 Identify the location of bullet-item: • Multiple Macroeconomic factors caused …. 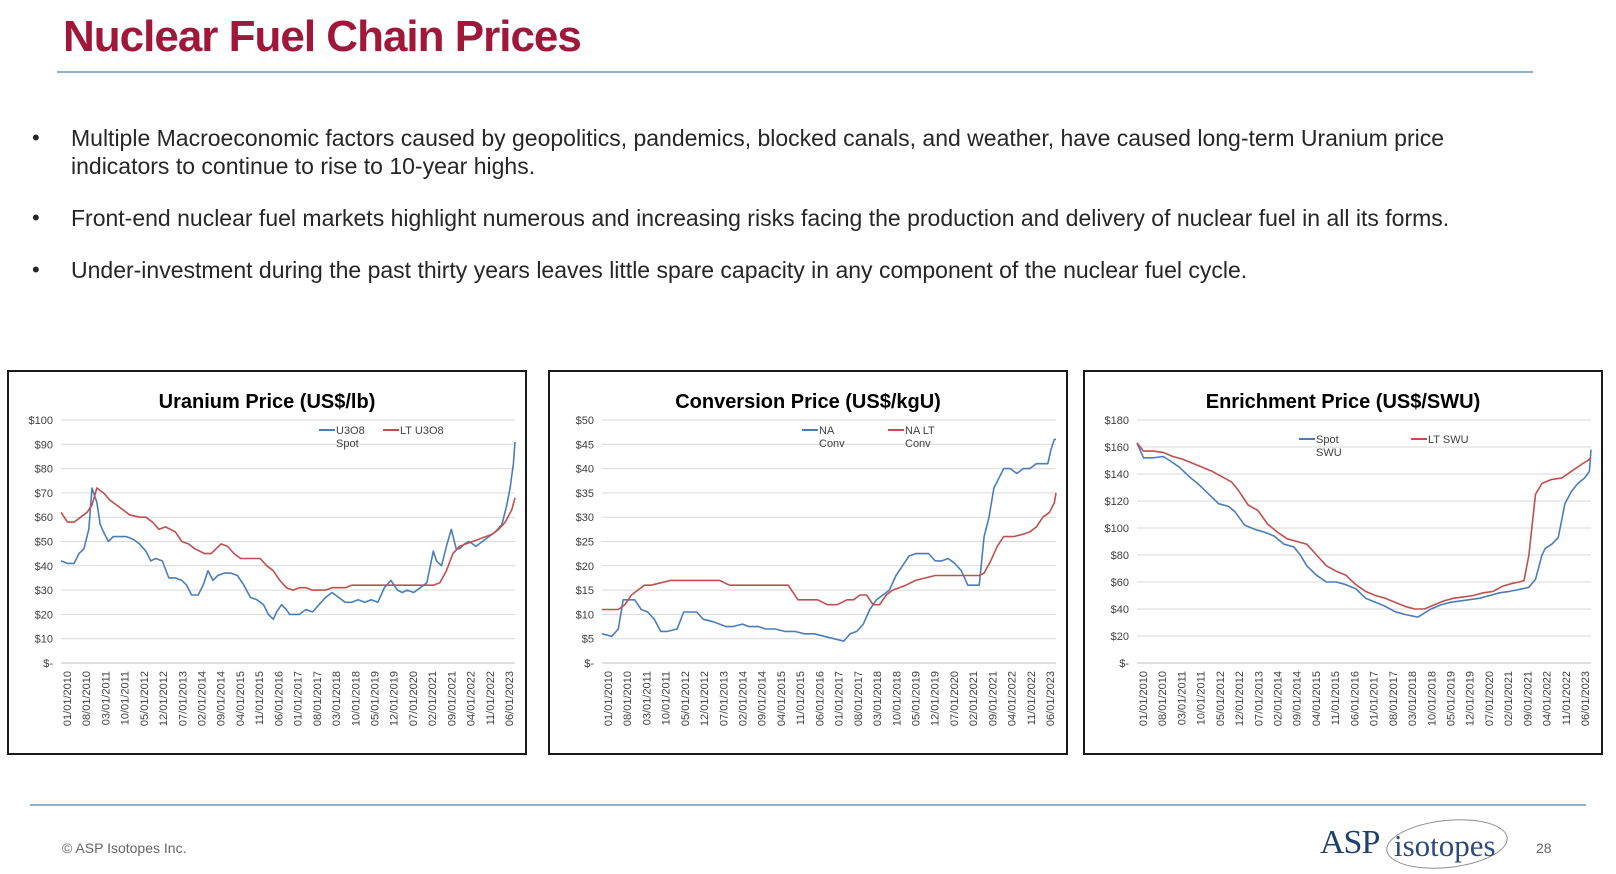
(752, 152).